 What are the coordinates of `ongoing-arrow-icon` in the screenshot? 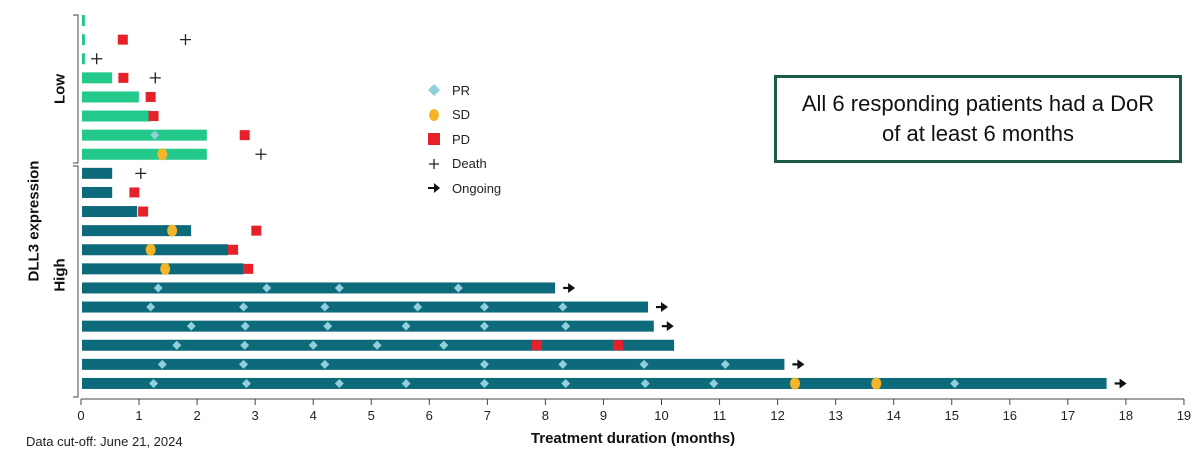 It's located at (434, 188).